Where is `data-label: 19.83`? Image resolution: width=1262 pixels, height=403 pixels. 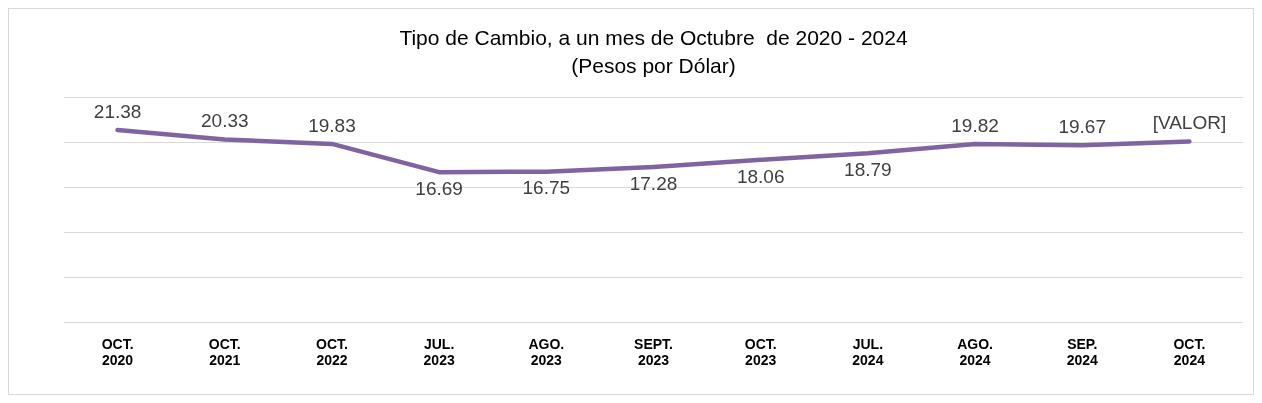 data-label: 19.83 is located at coordinates (332, 125).